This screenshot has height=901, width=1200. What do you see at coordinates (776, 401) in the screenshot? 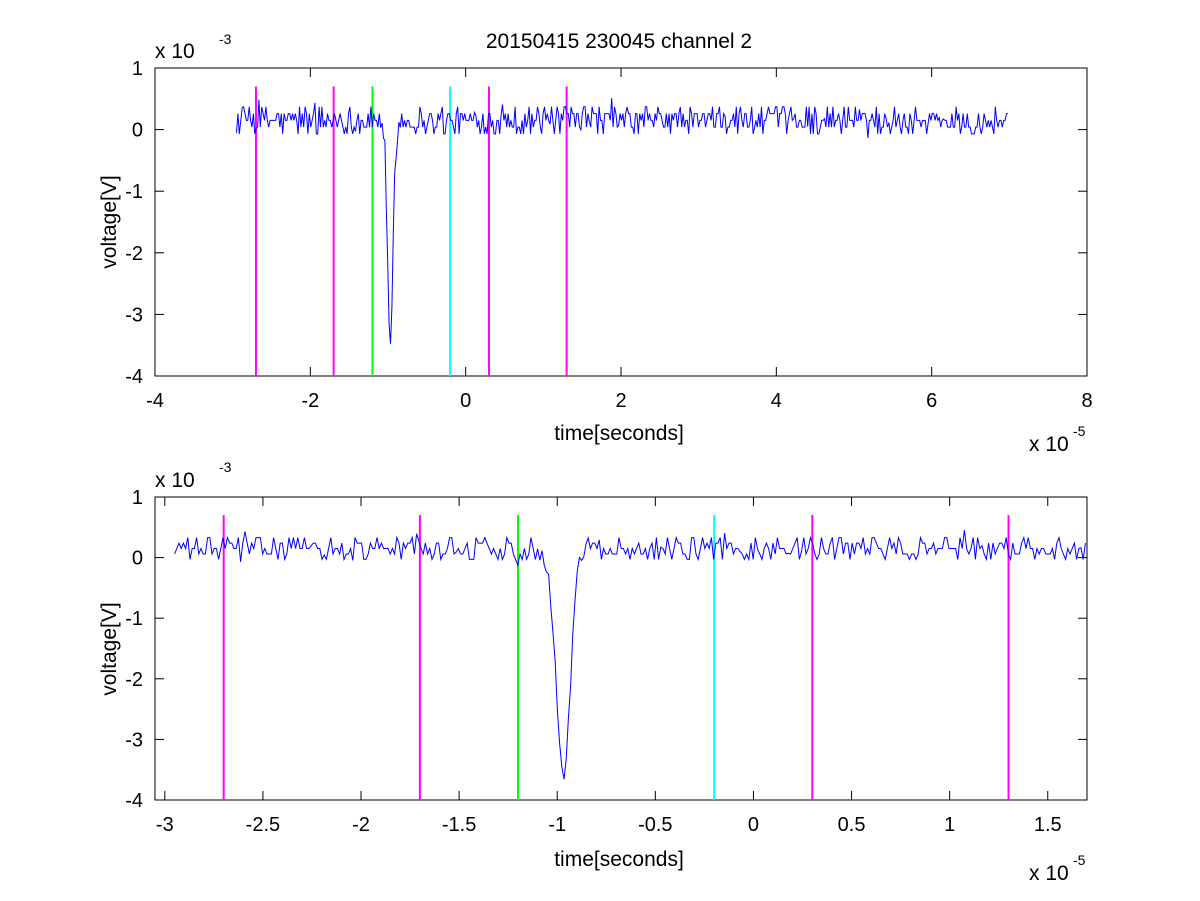
I see `x-tick-label: 4` at bounding box center [776, 401].